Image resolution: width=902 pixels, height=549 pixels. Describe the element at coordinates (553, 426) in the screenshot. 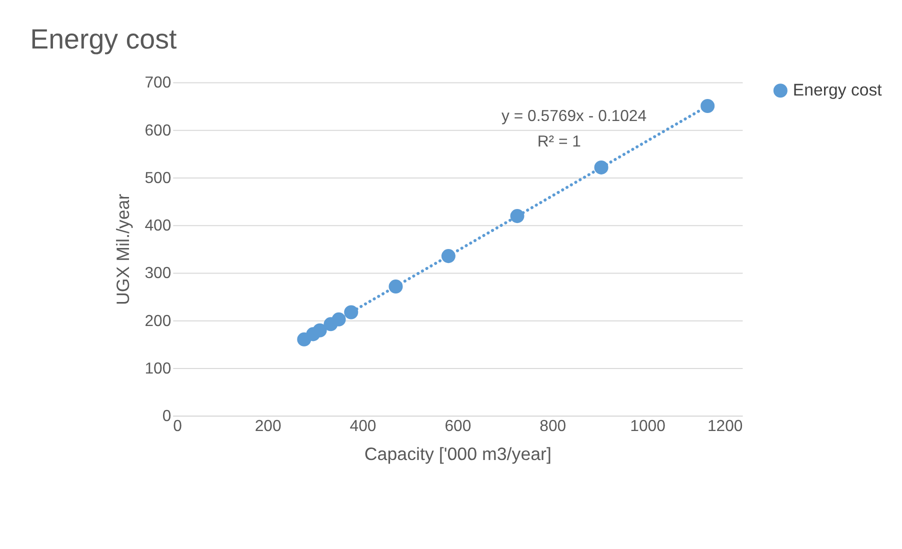

I see `x-tick-label: 800` at that location.